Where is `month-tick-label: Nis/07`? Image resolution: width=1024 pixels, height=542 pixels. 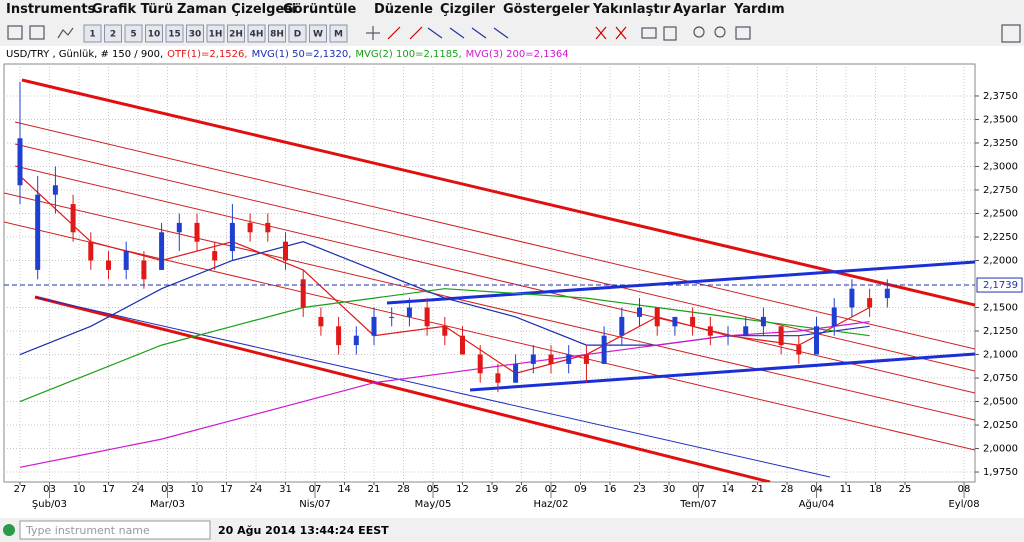
month-tick-label: Nis/07 is located at coordinates (315, 504).